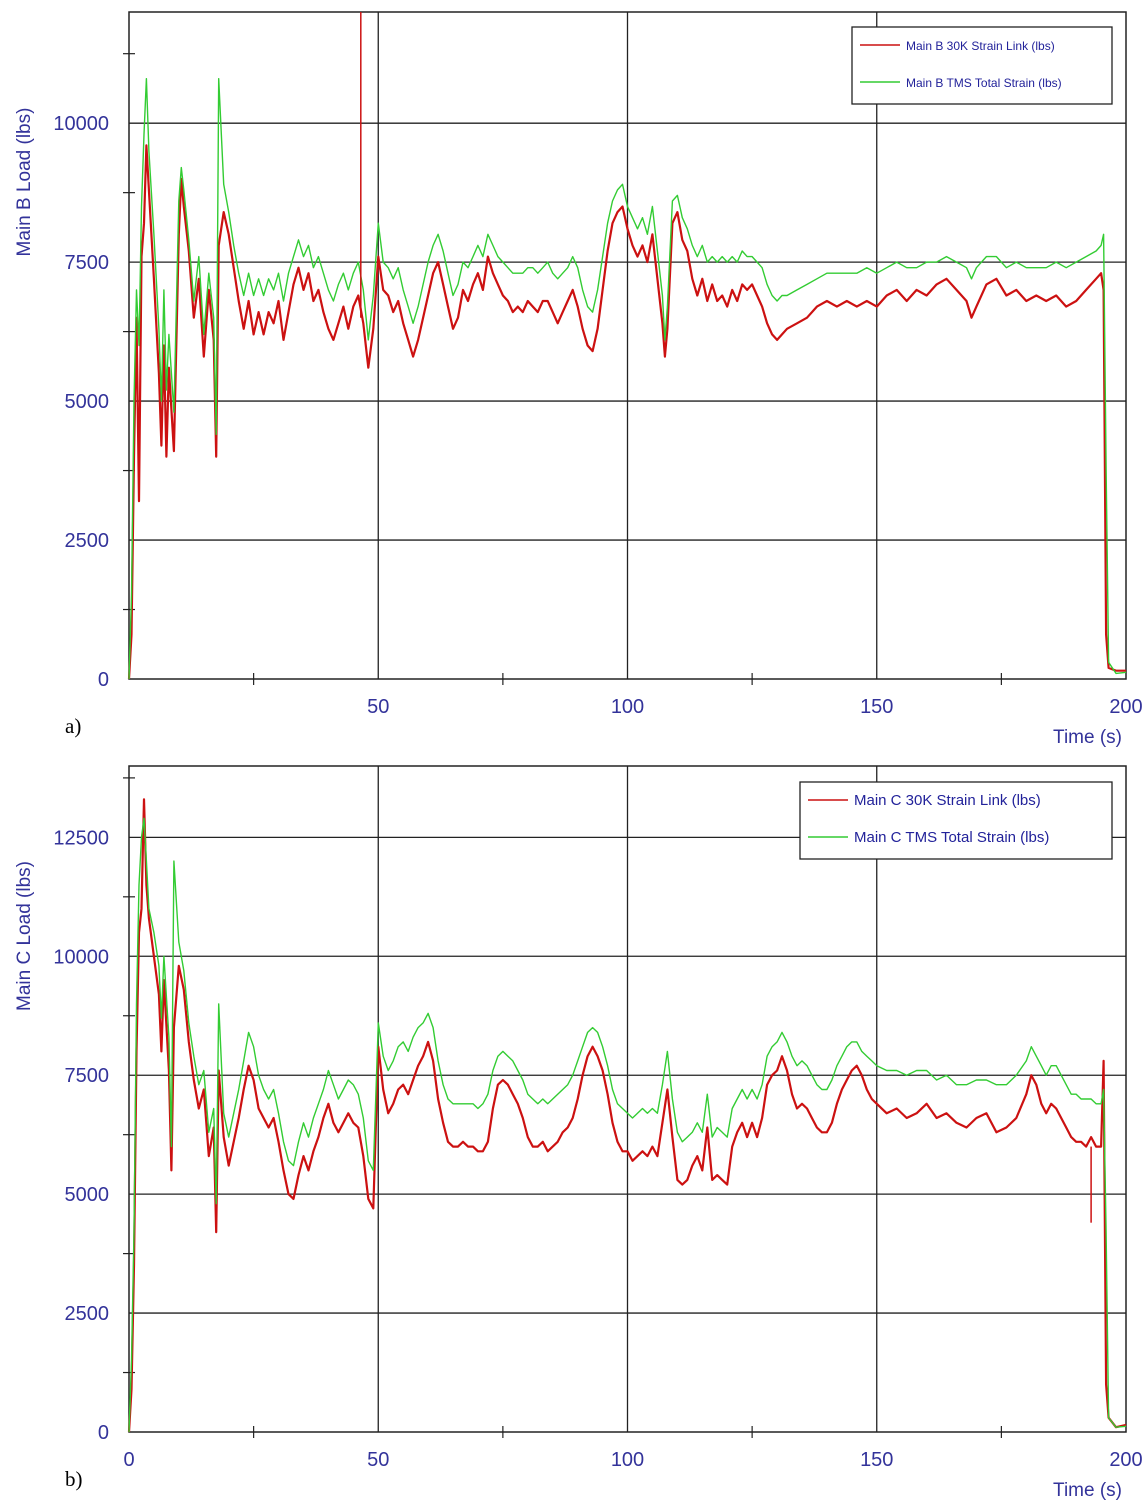 The image size is (1148, 1505). I want to click on panel-label: a), so click(73, 726).